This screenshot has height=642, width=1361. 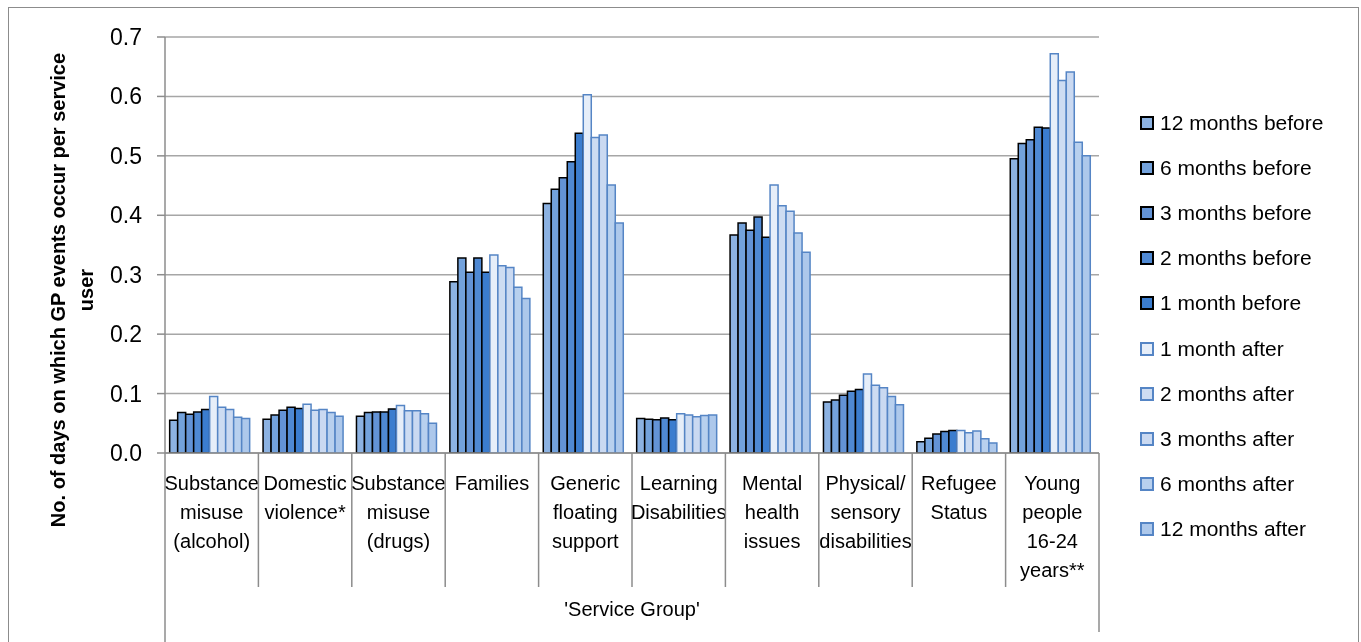 What do you see at coordinates (1227, 483) in the screenshot?
I see `legend-label: 6 months after` at bounding box center [1227, 483].